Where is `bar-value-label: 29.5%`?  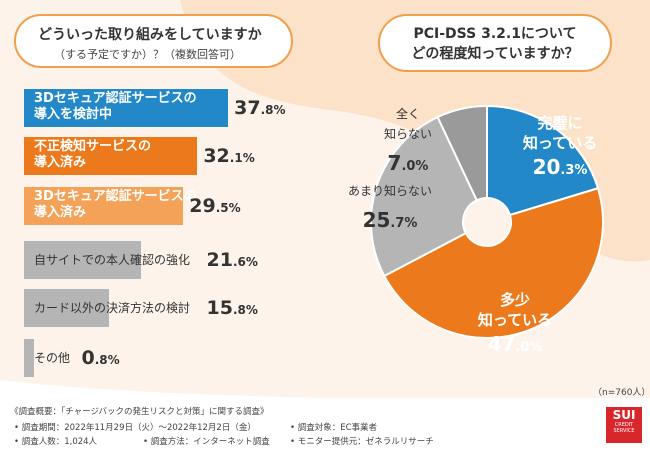
bar-value-label: 29.5% is located at coordinates (215, 206).